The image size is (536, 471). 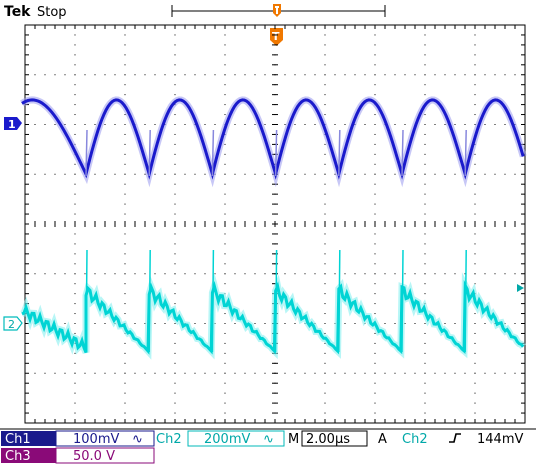 I want to click on ch2-readout: Ch2 200mV ∿, so click(x=220, y=438).